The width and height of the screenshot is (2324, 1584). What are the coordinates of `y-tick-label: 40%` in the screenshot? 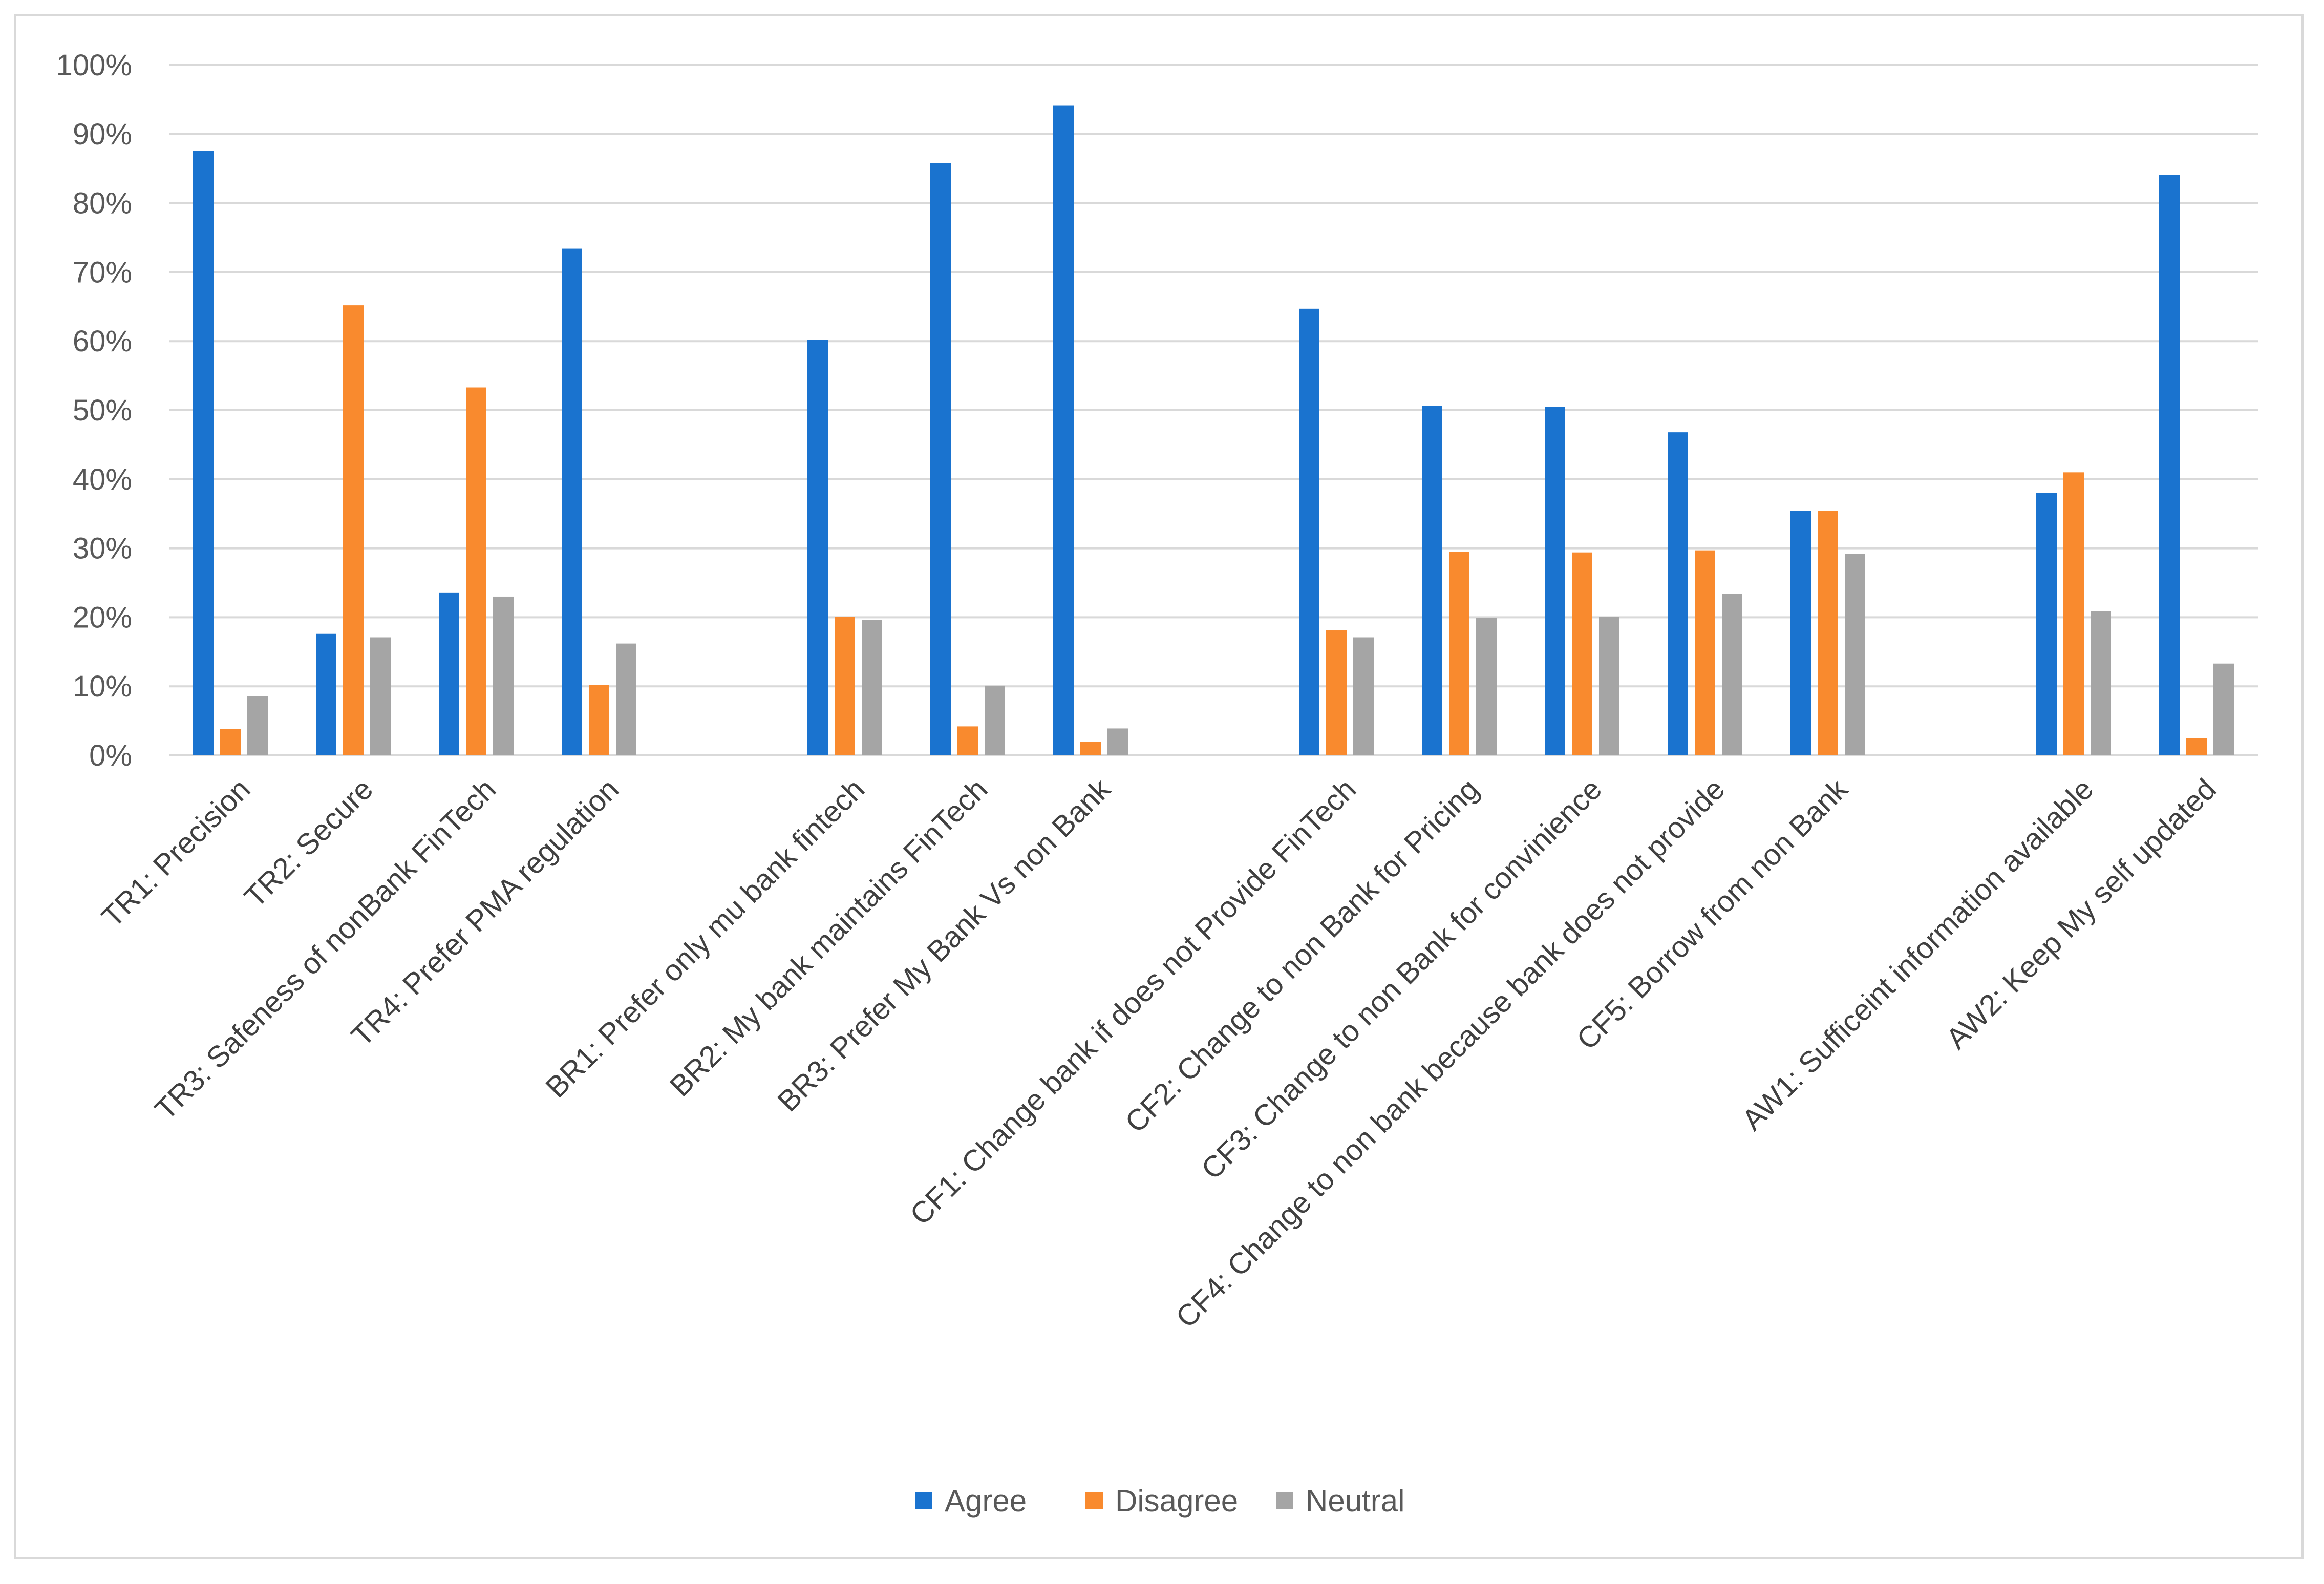 It's located at (102, 479).